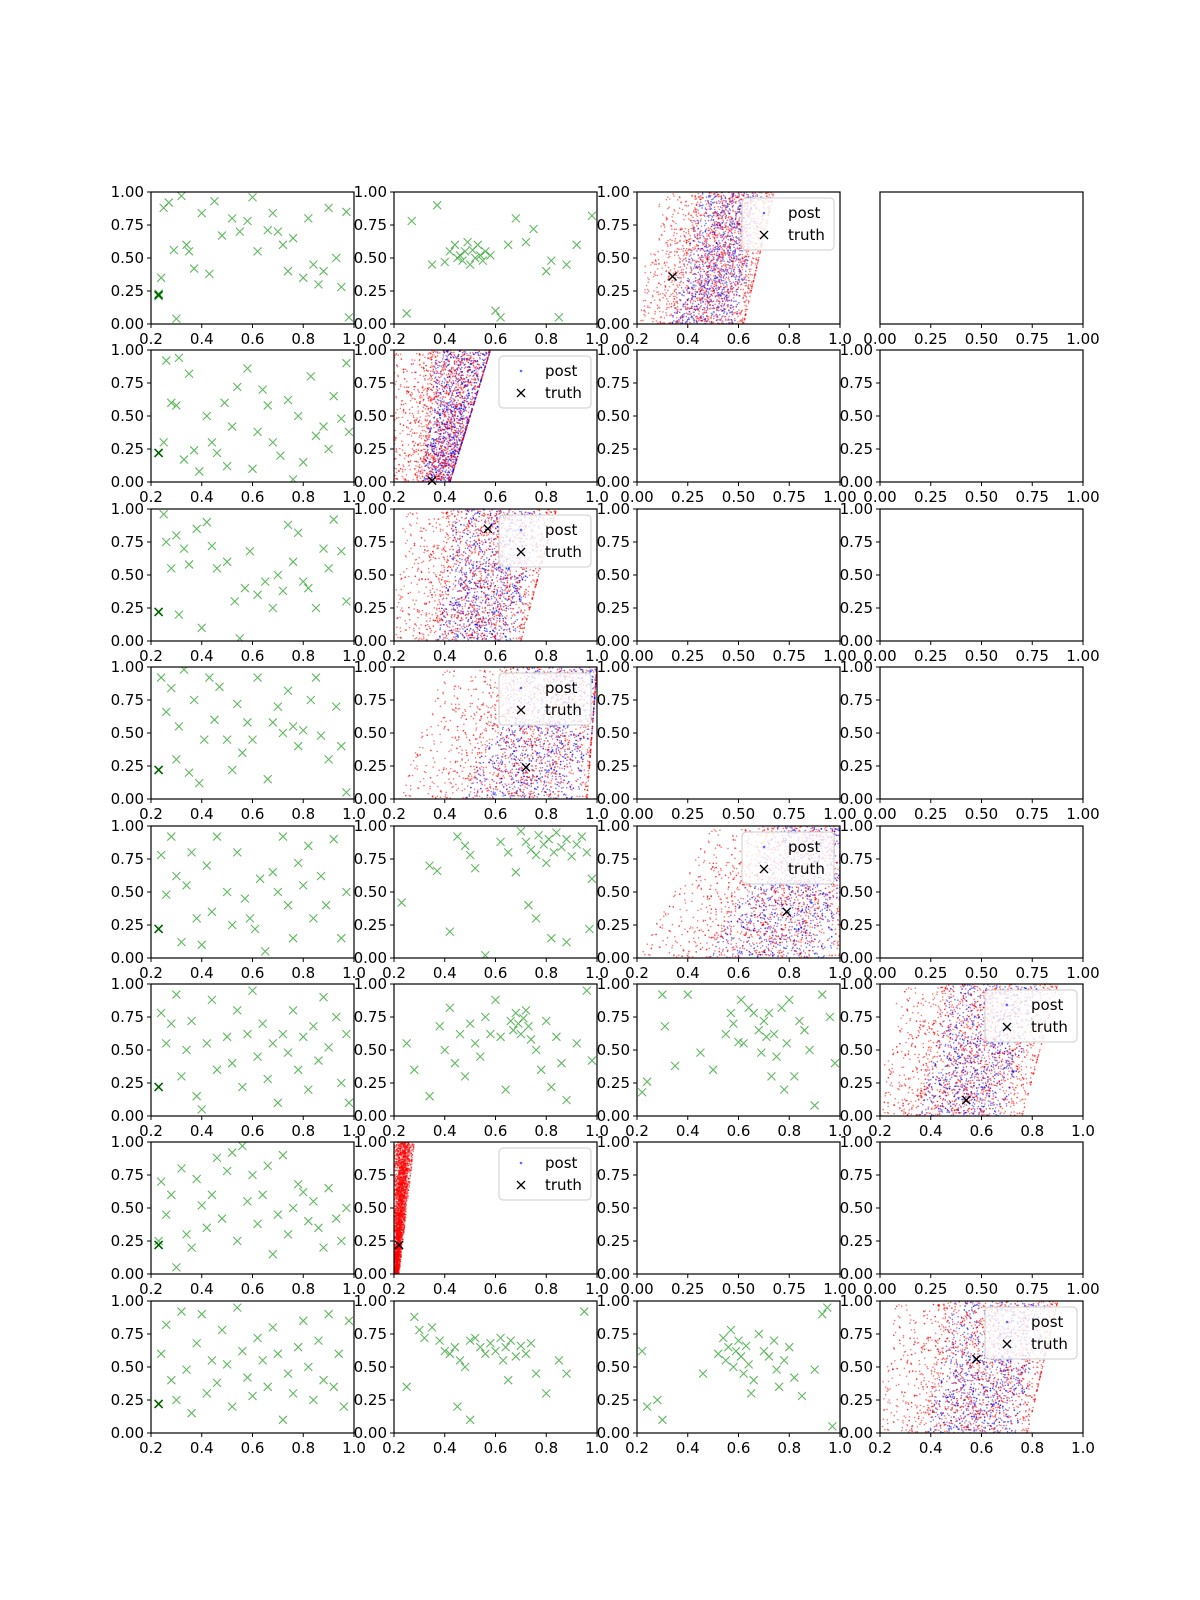  What do you see at coordinates (354, 339) in the screenshot?
I see `x-tick-label: 1.0` at bounding box center [354, 339].